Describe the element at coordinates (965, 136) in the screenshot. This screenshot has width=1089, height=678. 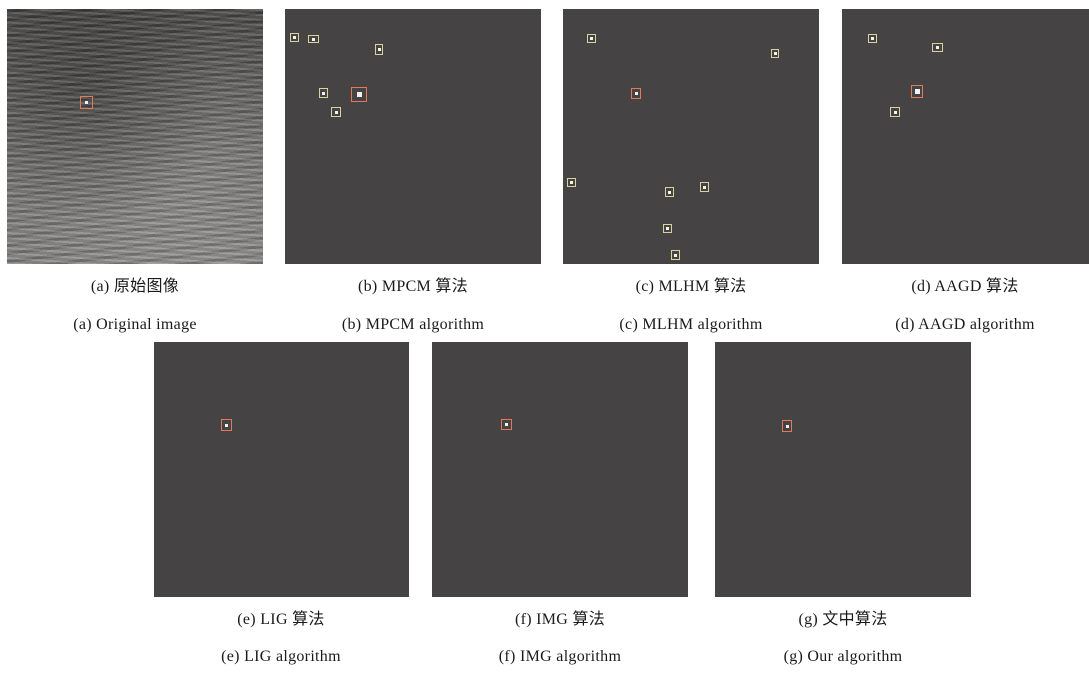
I see `panel-aagd-result` at that location.